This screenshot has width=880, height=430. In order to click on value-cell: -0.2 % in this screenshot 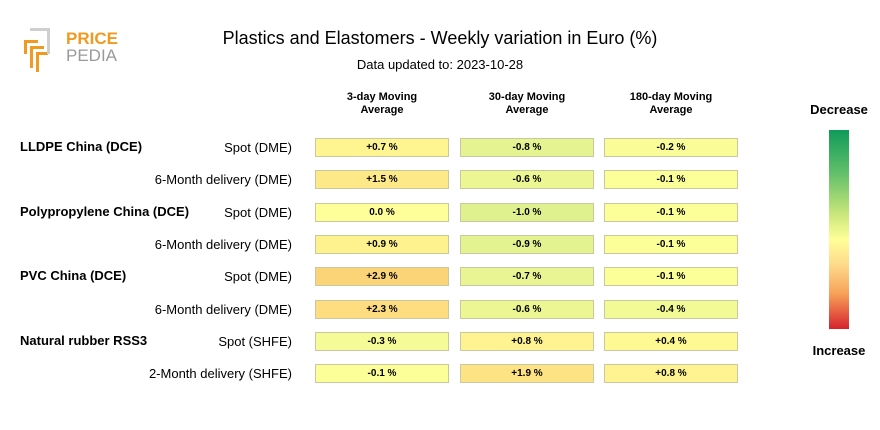, I will do `click(671, 147)`.